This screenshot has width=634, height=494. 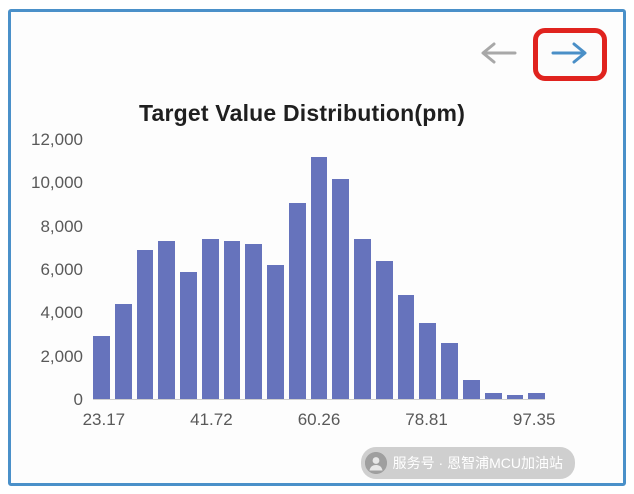 I want to click on y-tick-label: 4,000, so click(x=61, y=313).